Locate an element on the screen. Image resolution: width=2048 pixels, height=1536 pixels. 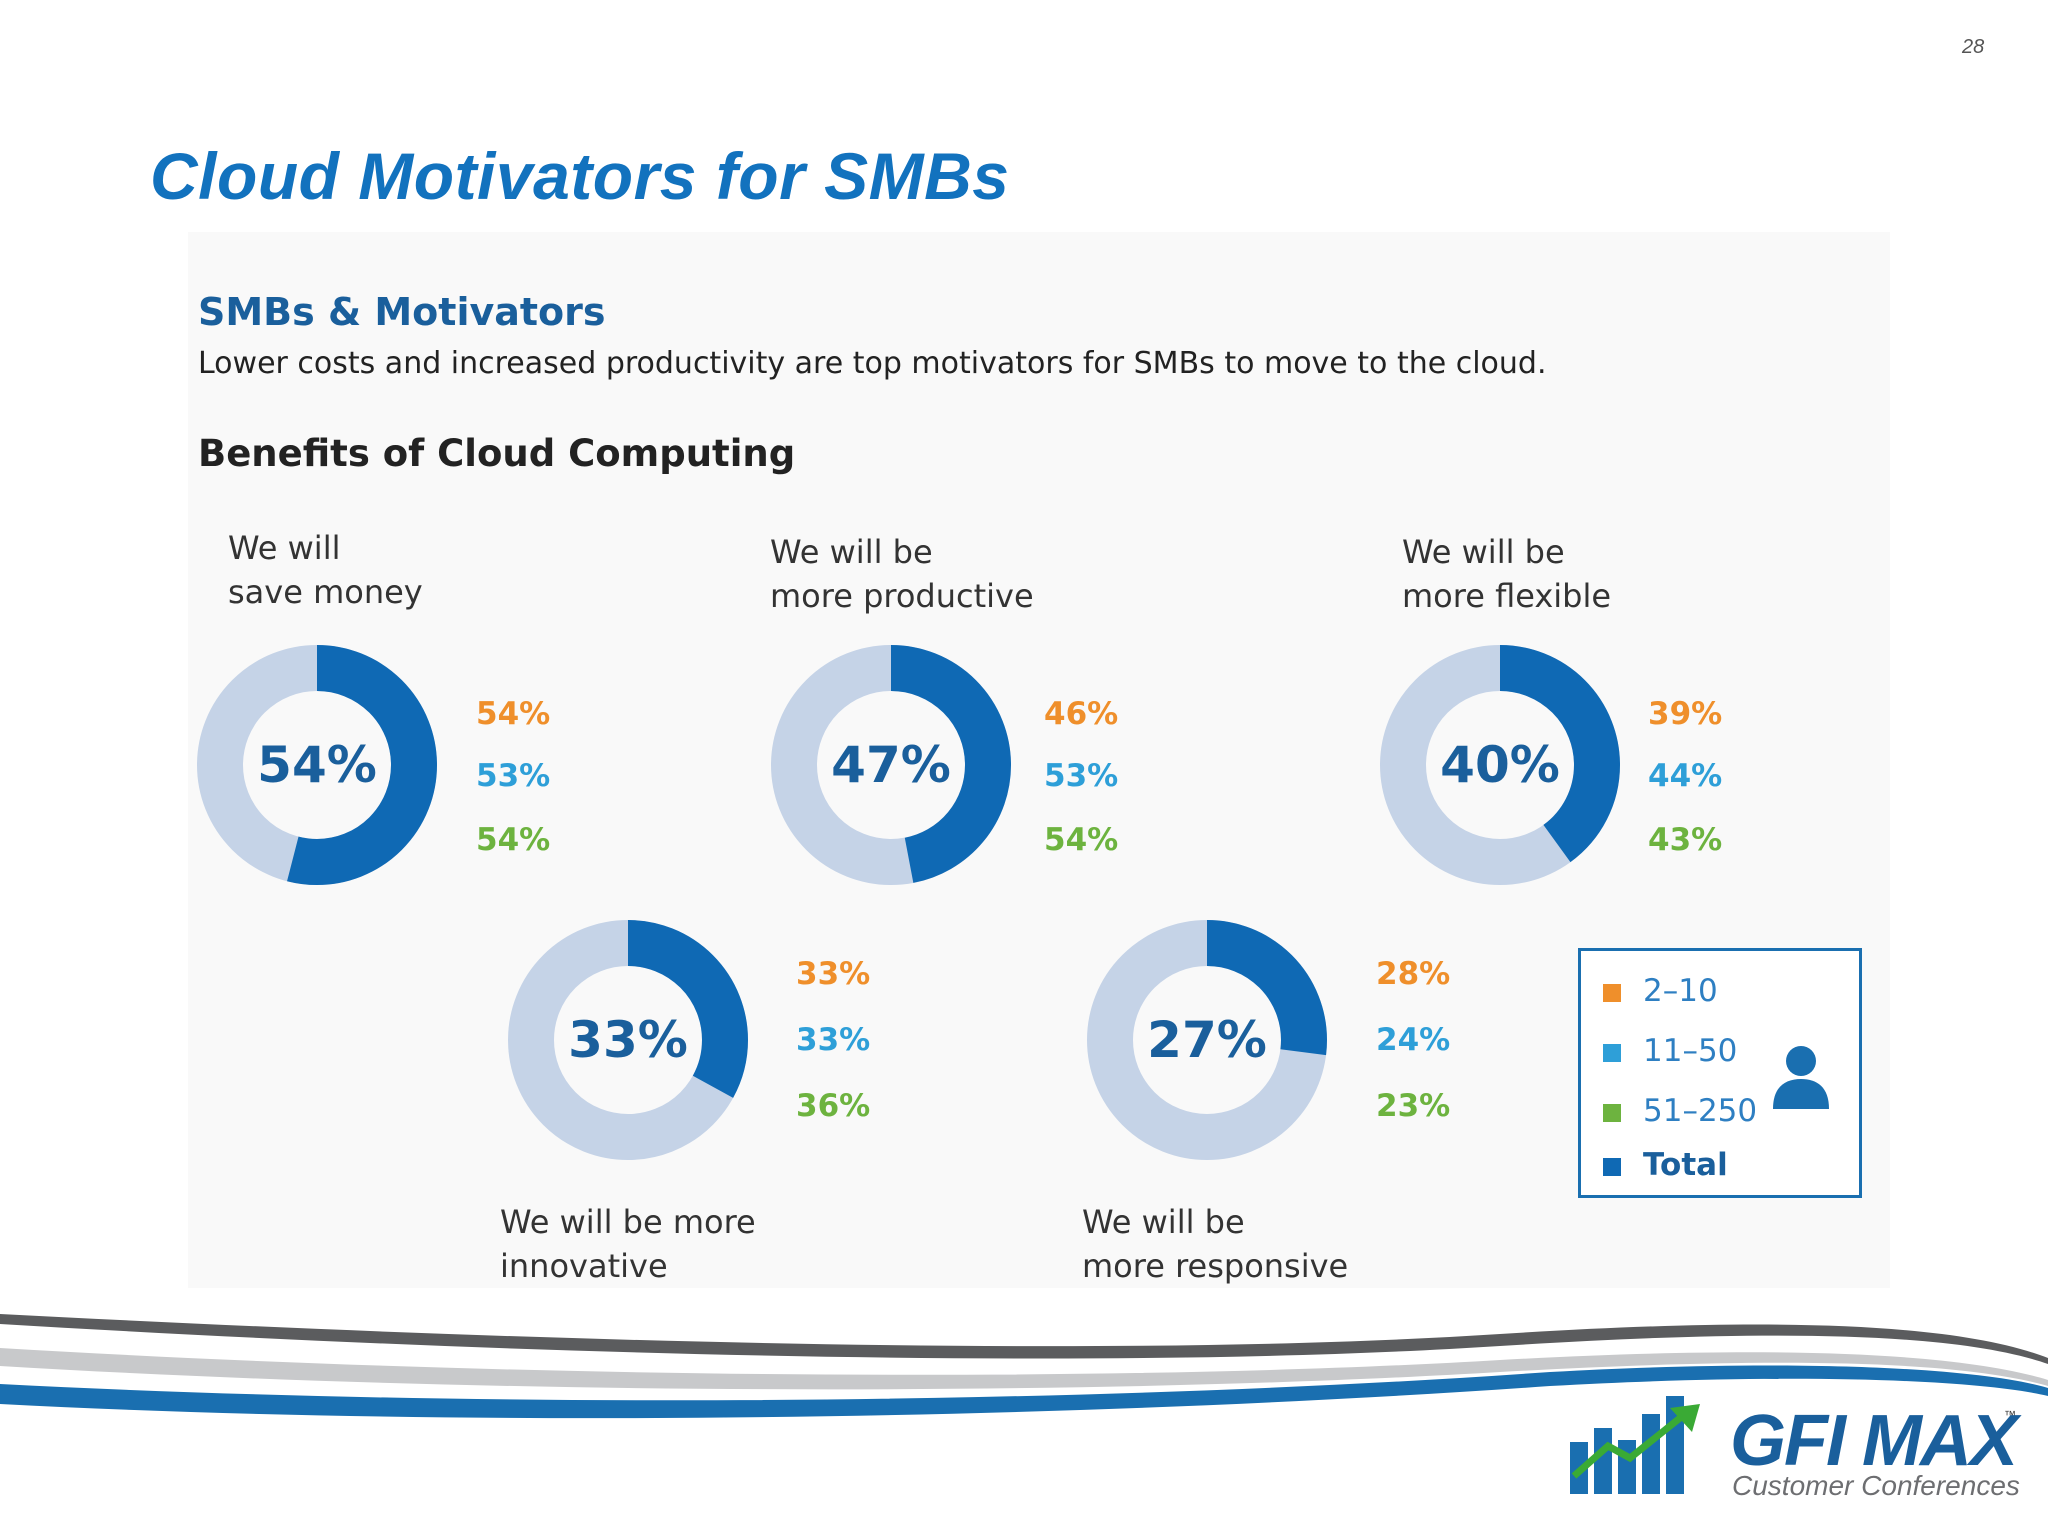
legend-label-51-250: 51–250 is located at coordinates (1700, 1111).